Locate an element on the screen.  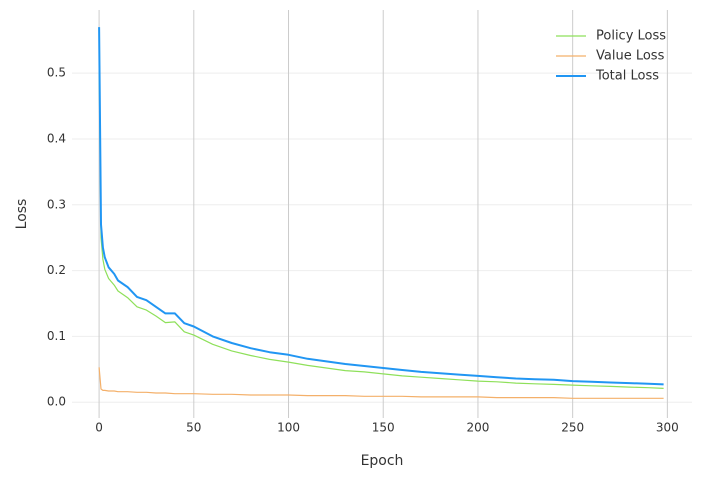
legend-label: Total Loss is located at coordinates (627, 76).